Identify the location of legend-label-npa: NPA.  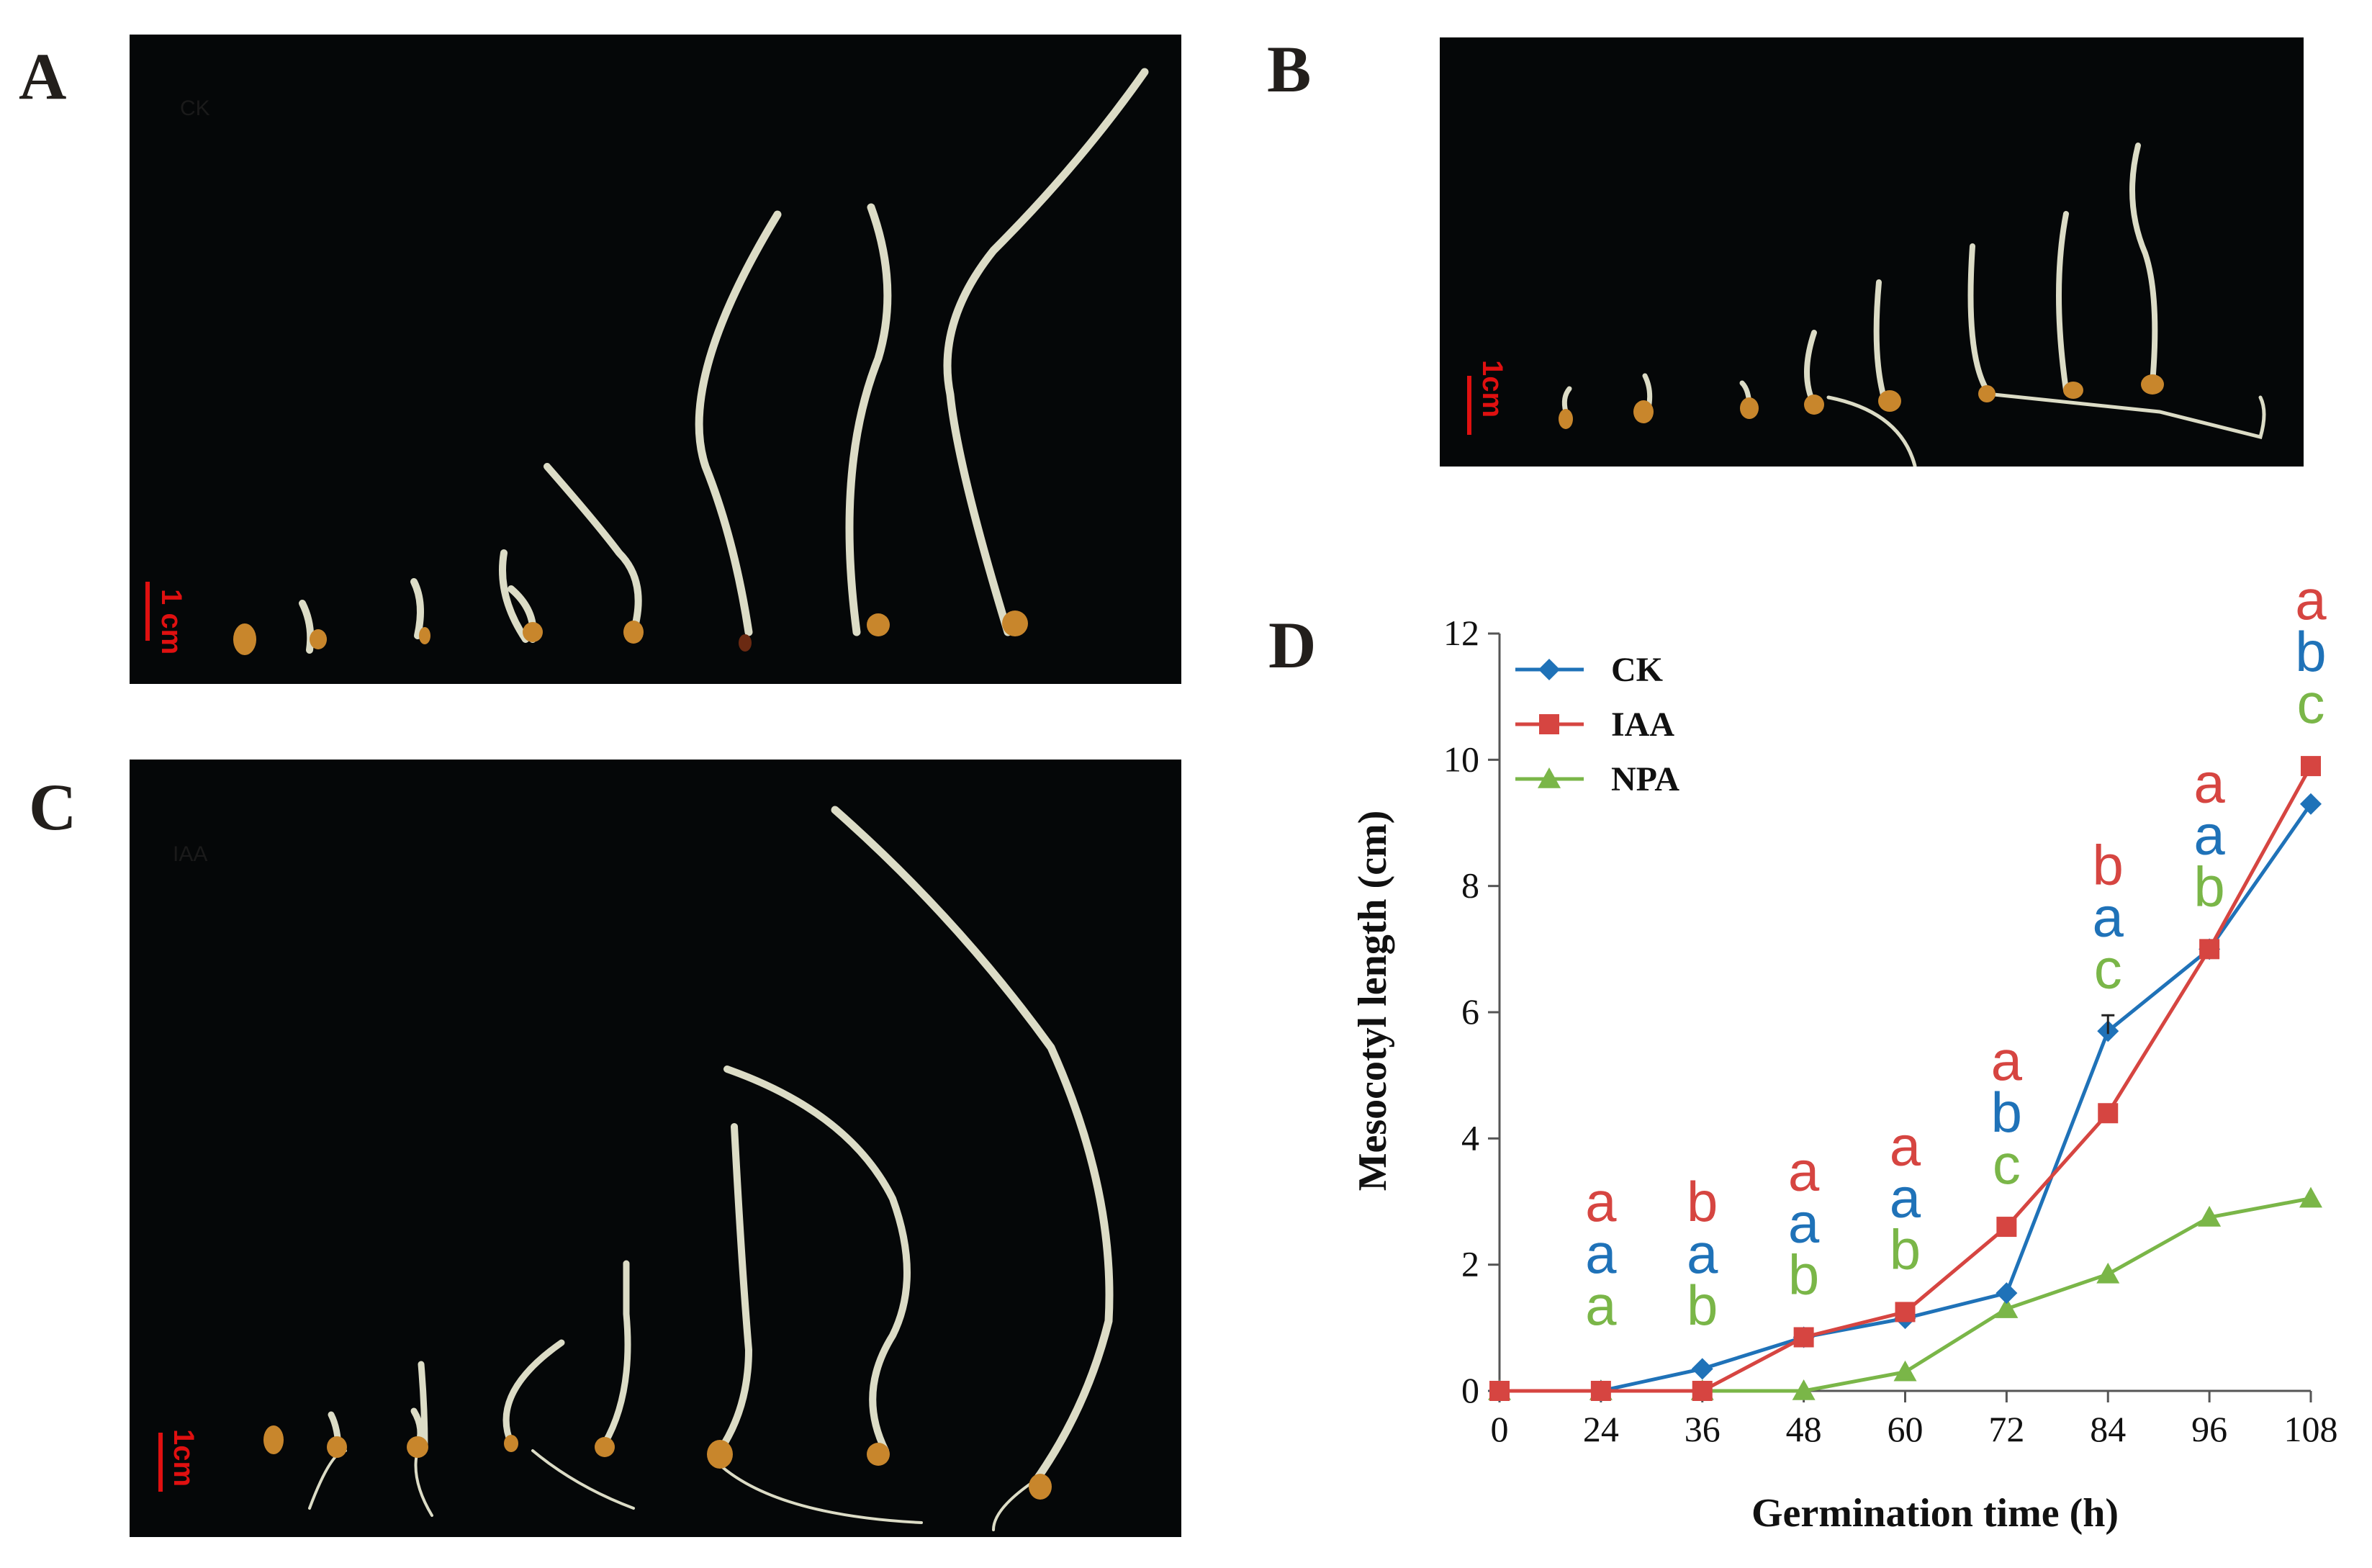
(1645, 779).